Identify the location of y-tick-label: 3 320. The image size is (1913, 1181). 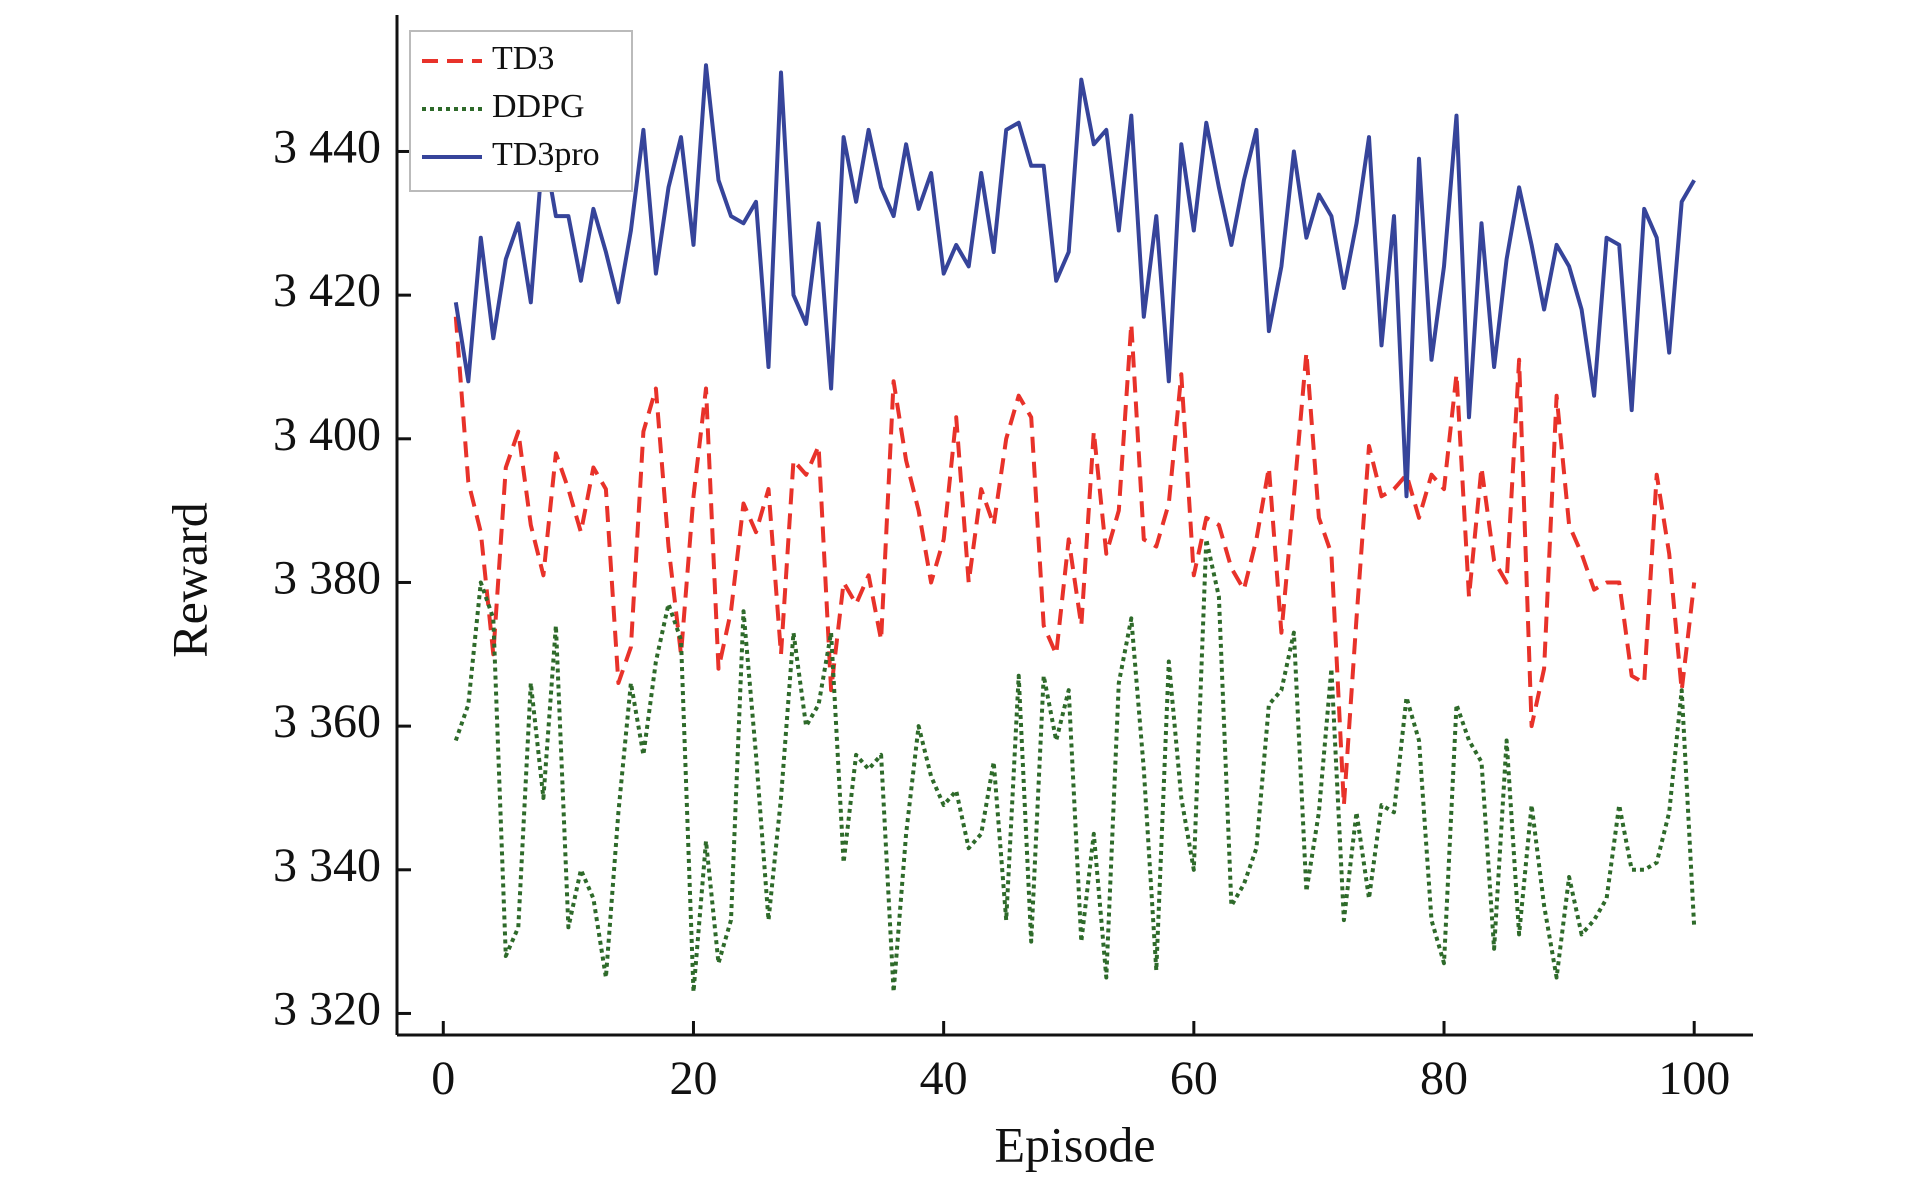
(327, 1008).